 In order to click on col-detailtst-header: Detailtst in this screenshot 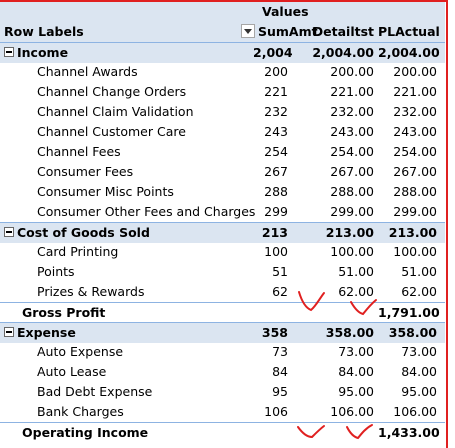, I will do `click(343, 31)`.